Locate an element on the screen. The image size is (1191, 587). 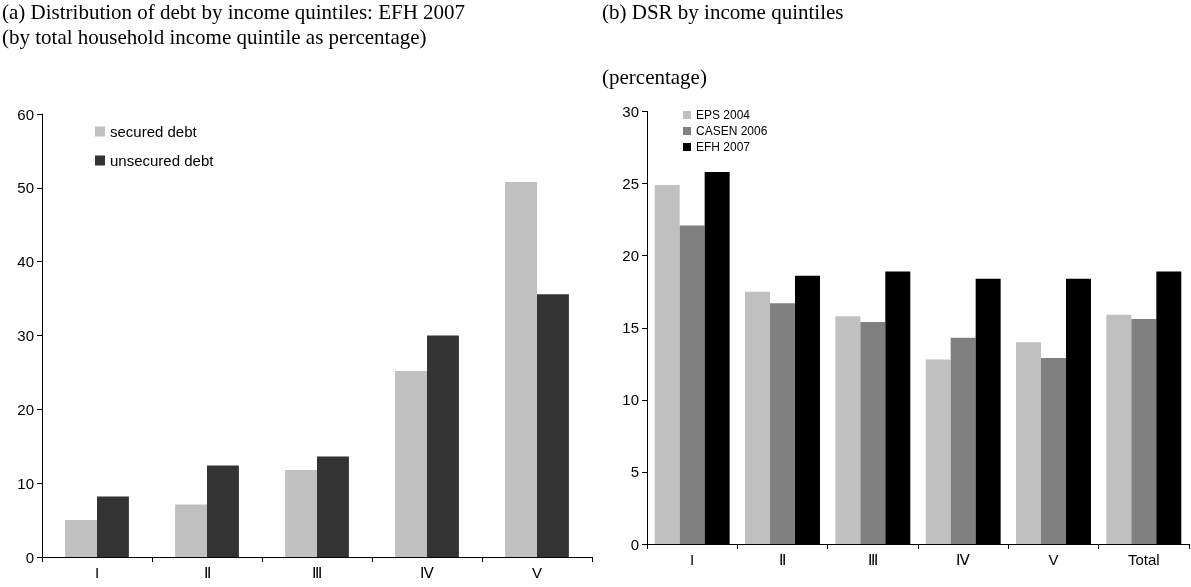
y-tick-label: 15 is located at coordinates (630, 328).